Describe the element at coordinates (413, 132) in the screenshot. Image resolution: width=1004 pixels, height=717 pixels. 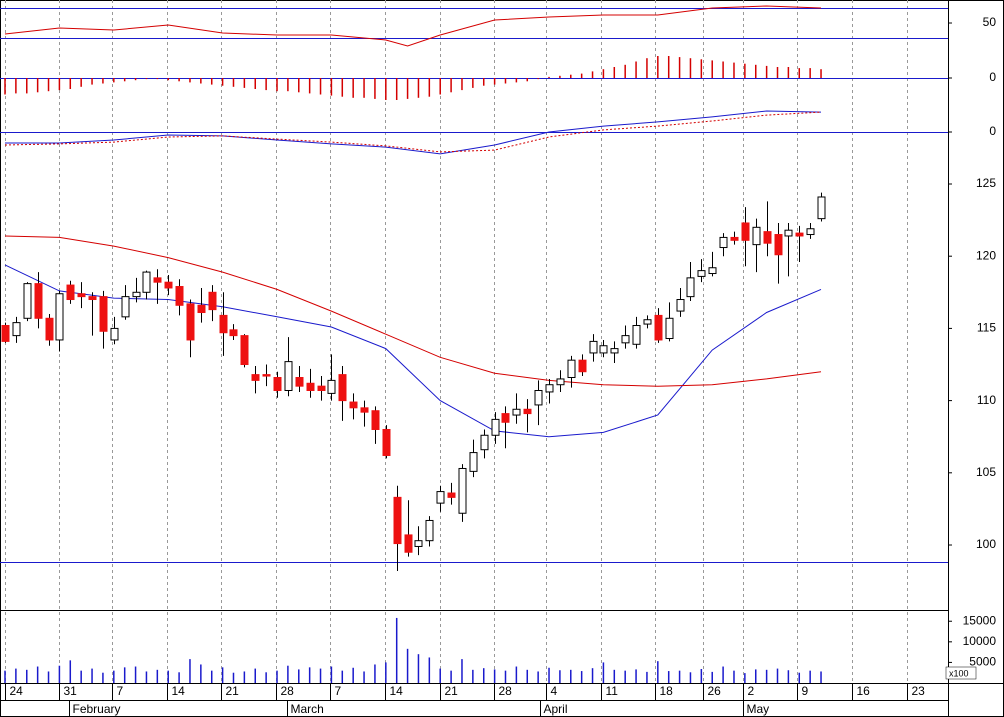
I see `series-line` at that location.